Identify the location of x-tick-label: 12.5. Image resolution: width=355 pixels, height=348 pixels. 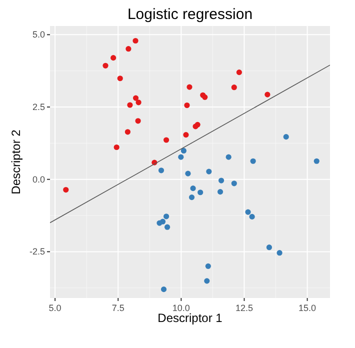
(244, 308).